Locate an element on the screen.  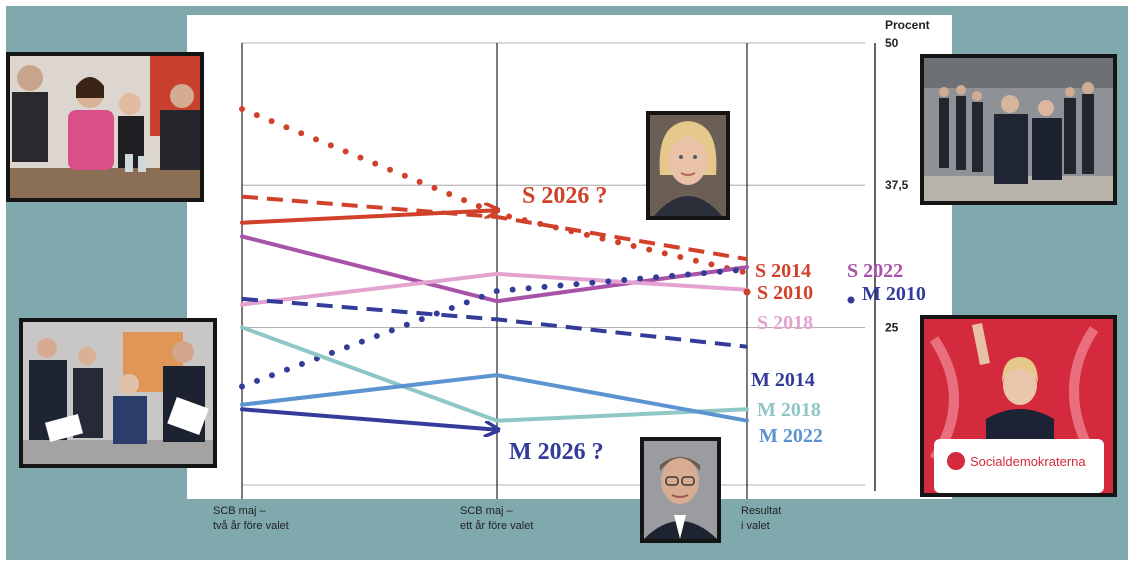
series-label-s-2022: S 2022 is located at coordinates (875, 271).